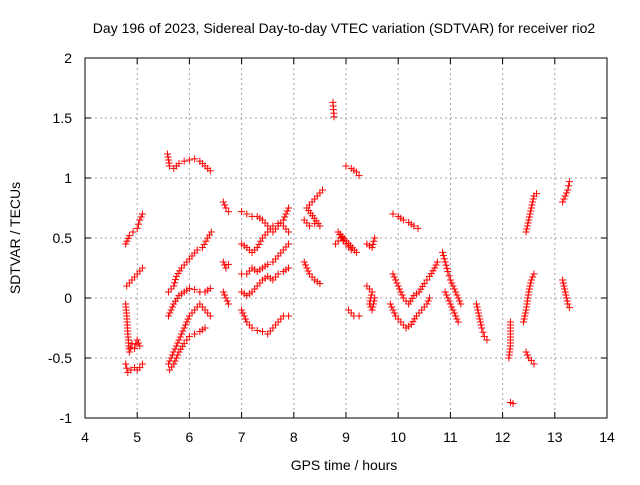  Describe the element at coordinates (63, 238) in the screenshot. I see `y-tick-label: 0.5` at that location.